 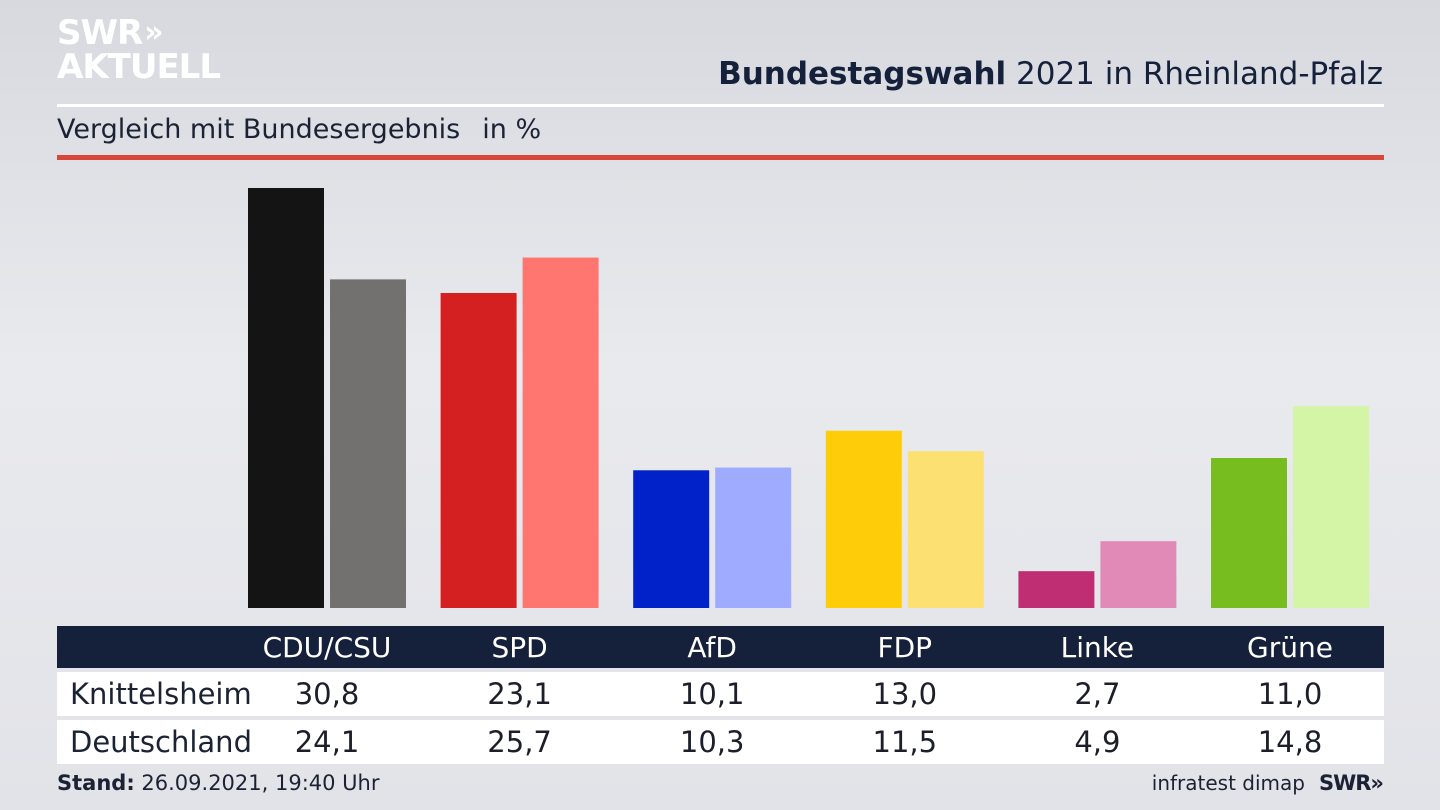 What do you see at coordinates (257, 783) in the screenshot?
I see `stand-value: 26.09.2021, 19:40 Uhr` at bounding box center [257, 783].